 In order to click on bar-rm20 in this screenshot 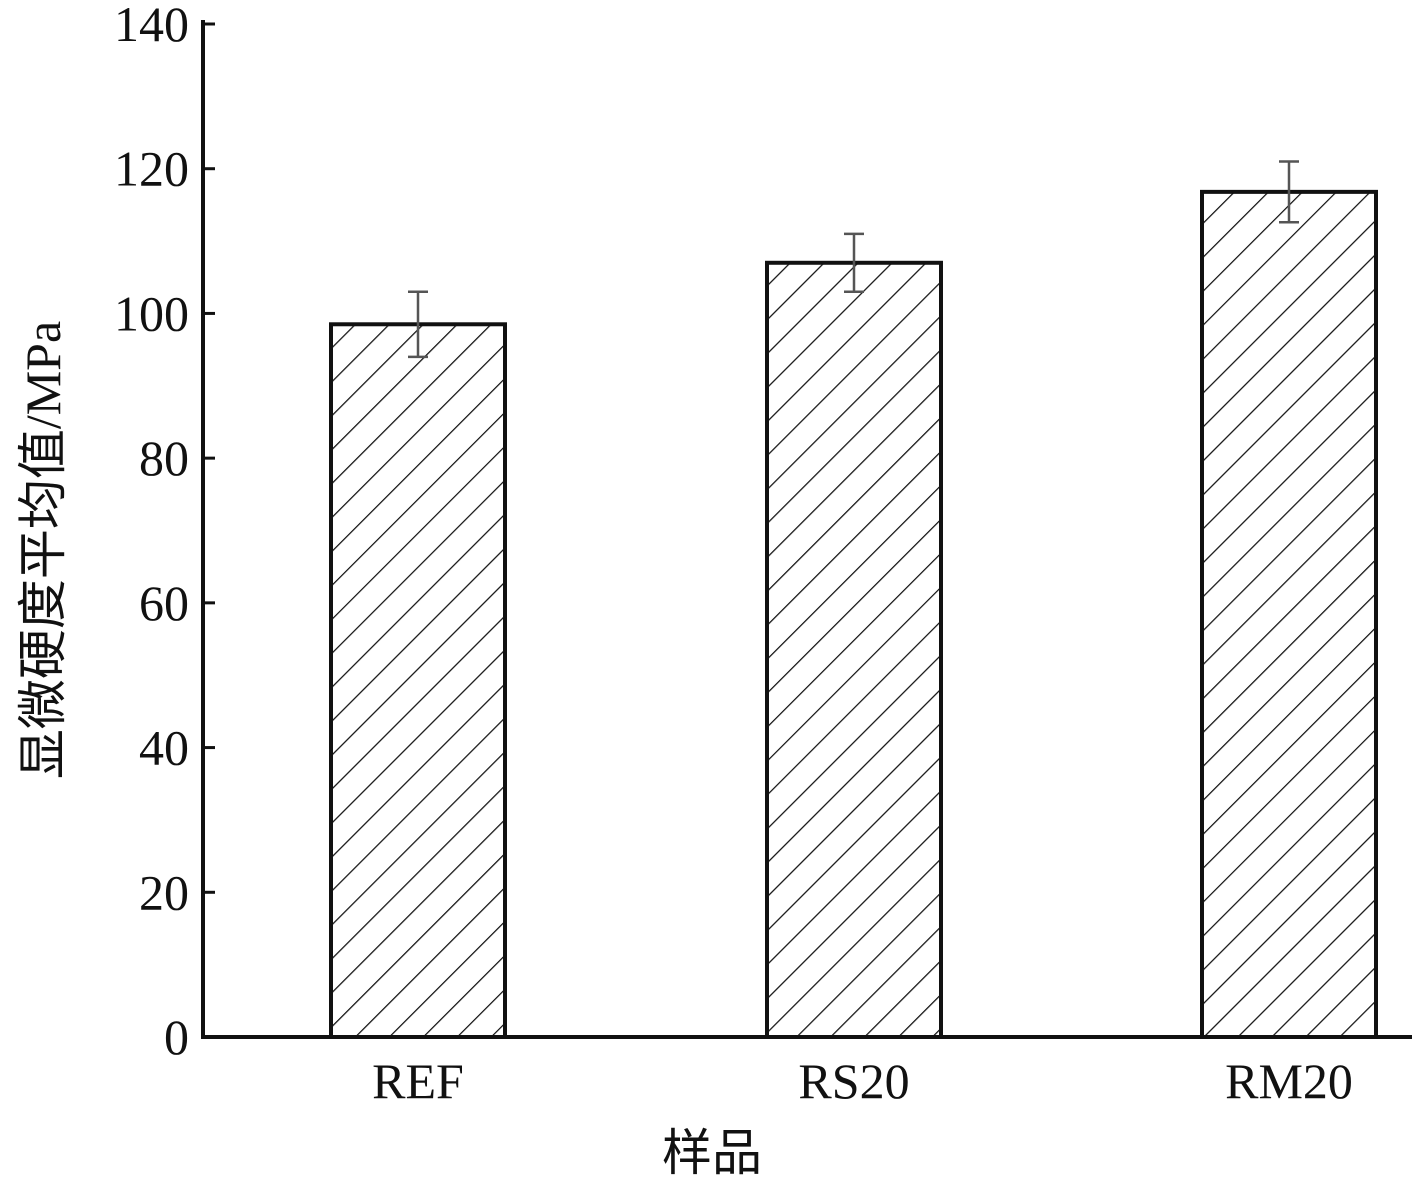, I will do `click(1289, 614)`.